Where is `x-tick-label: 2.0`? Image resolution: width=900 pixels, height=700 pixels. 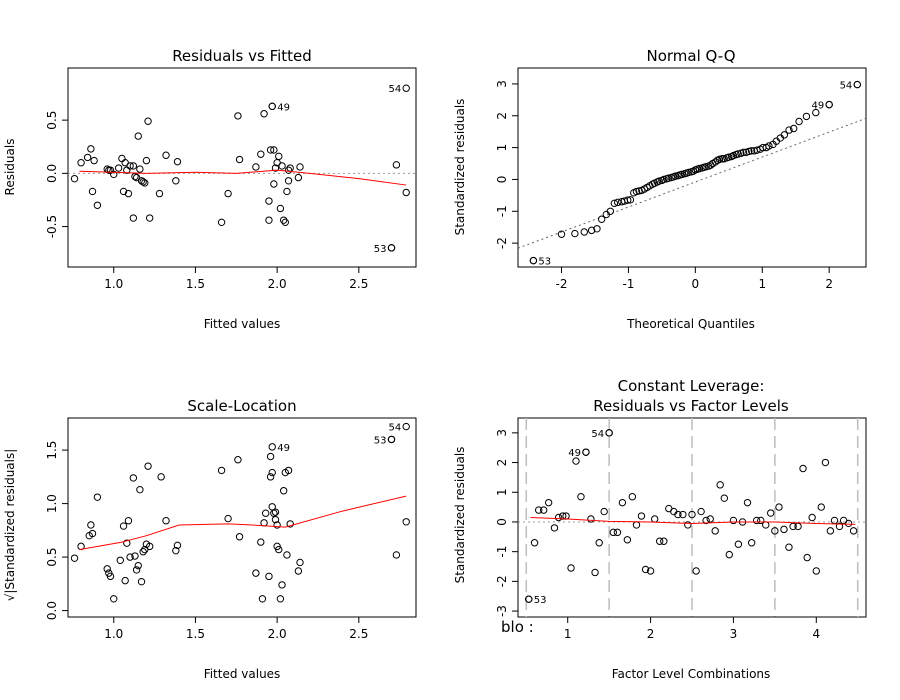 x-tick-label: 2.0 is located at coordinates (277, 284).